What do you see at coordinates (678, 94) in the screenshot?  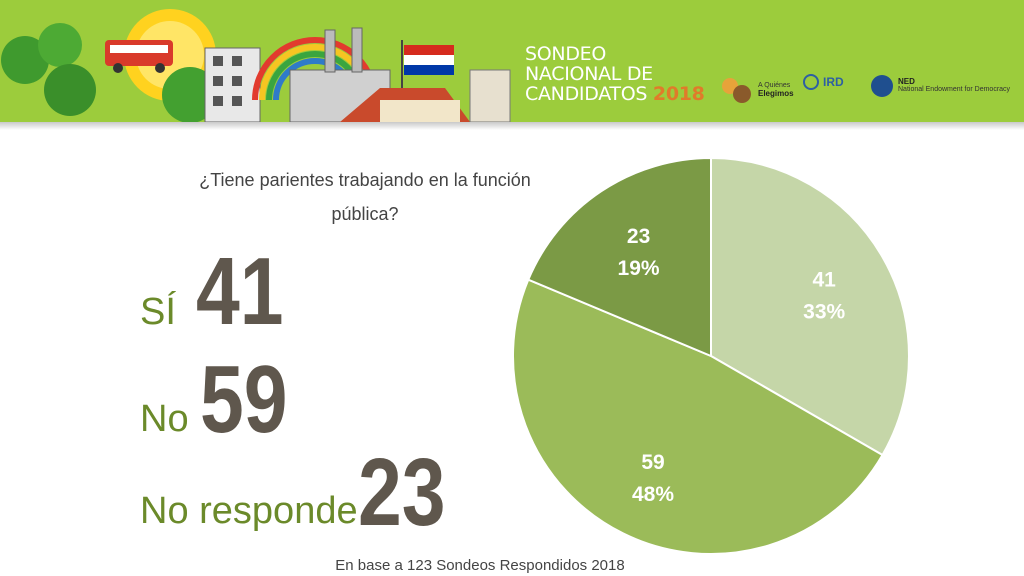 I see `brand-year: 2018` at bounding box center [678, 94].